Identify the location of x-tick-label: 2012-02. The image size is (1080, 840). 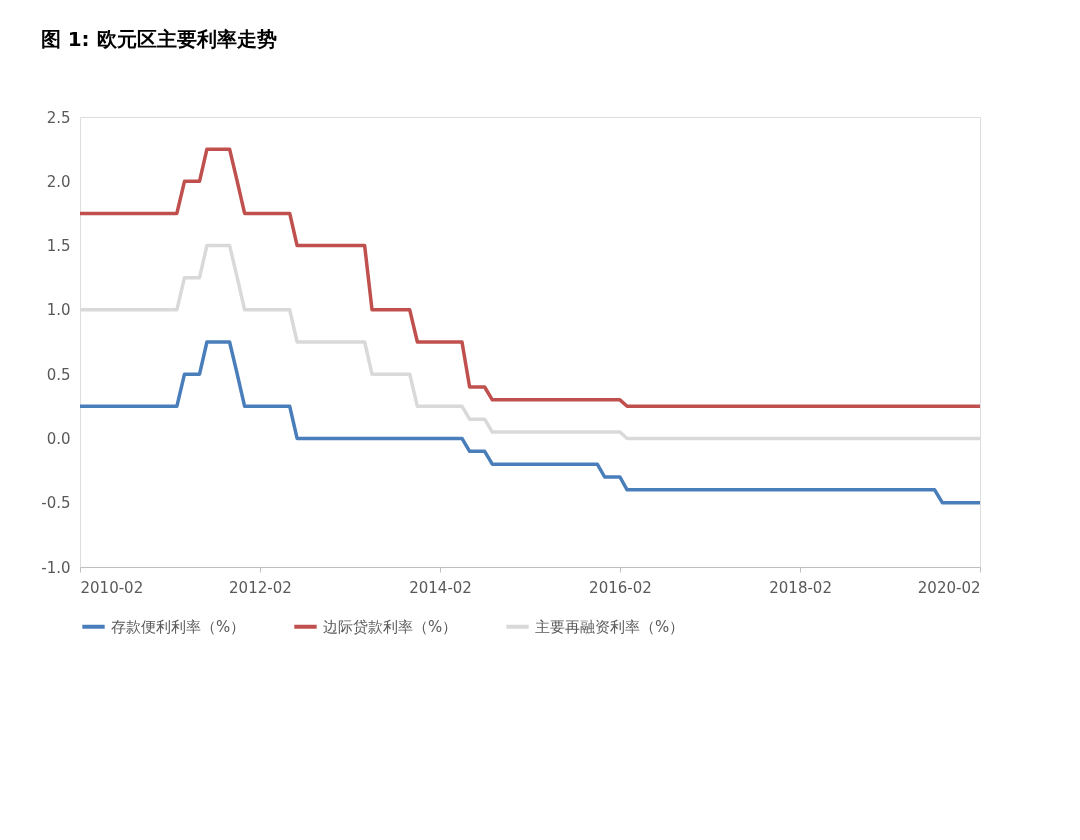
(260, 587).